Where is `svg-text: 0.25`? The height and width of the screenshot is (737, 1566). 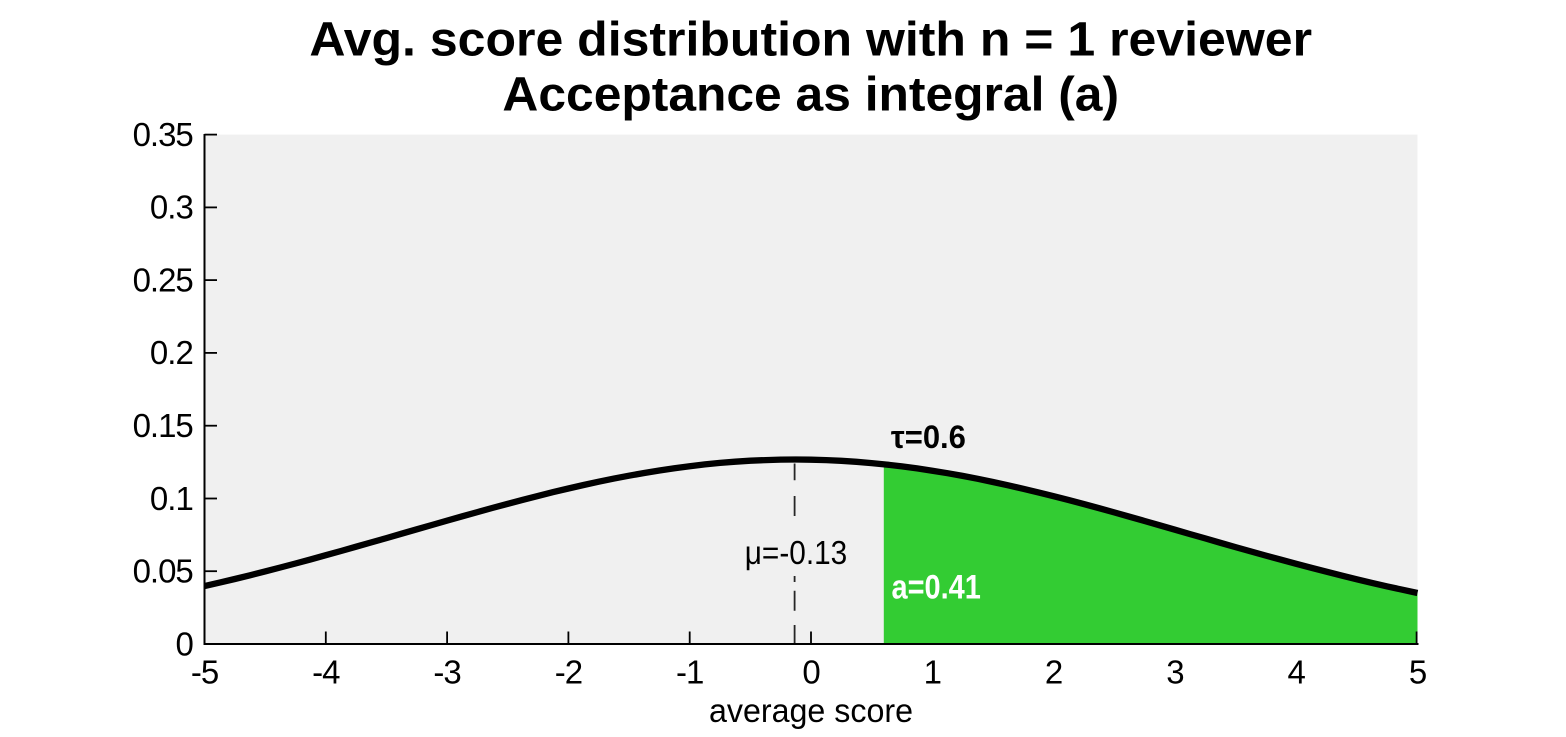 svg-text: 0.25 is located at coordinates (163, 279).